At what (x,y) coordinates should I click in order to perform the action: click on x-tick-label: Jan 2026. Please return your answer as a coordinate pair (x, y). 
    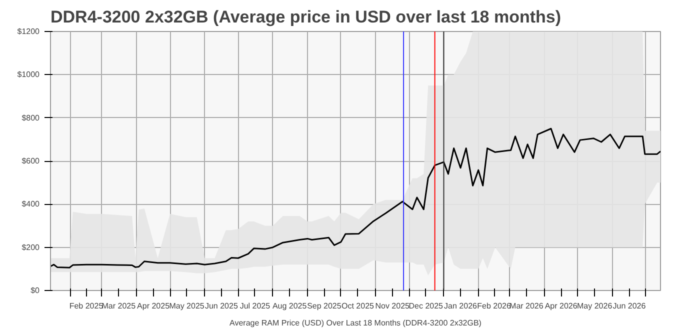
    Looking at the image, I should click on (461, 306).